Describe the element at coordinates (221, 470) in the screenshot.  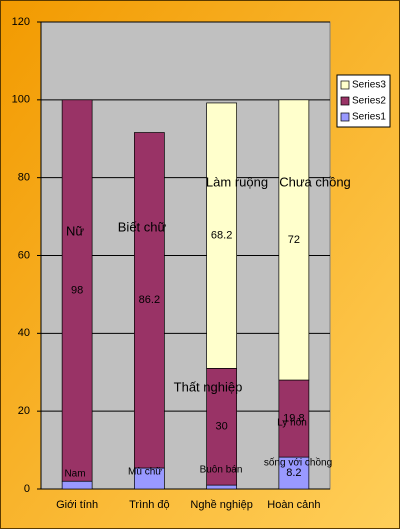
I see `annotation: Buôn bán` at that location.